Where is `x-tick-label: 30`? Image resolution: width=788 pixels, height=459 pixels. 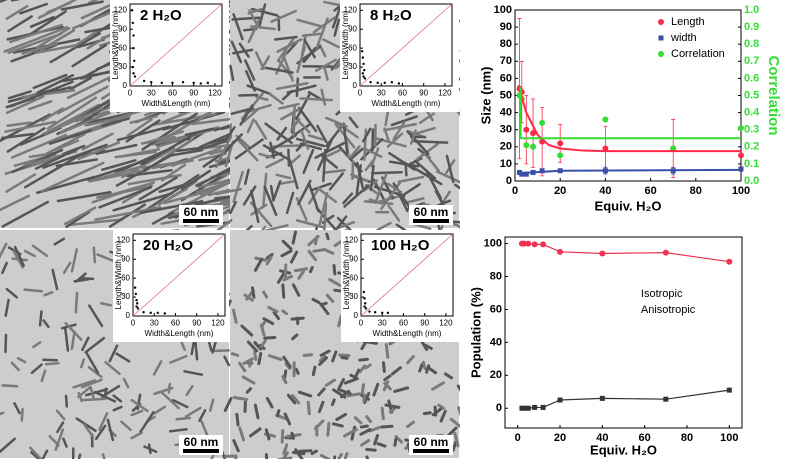 x-tick-label: 30 is located at coordinates (381, 92).